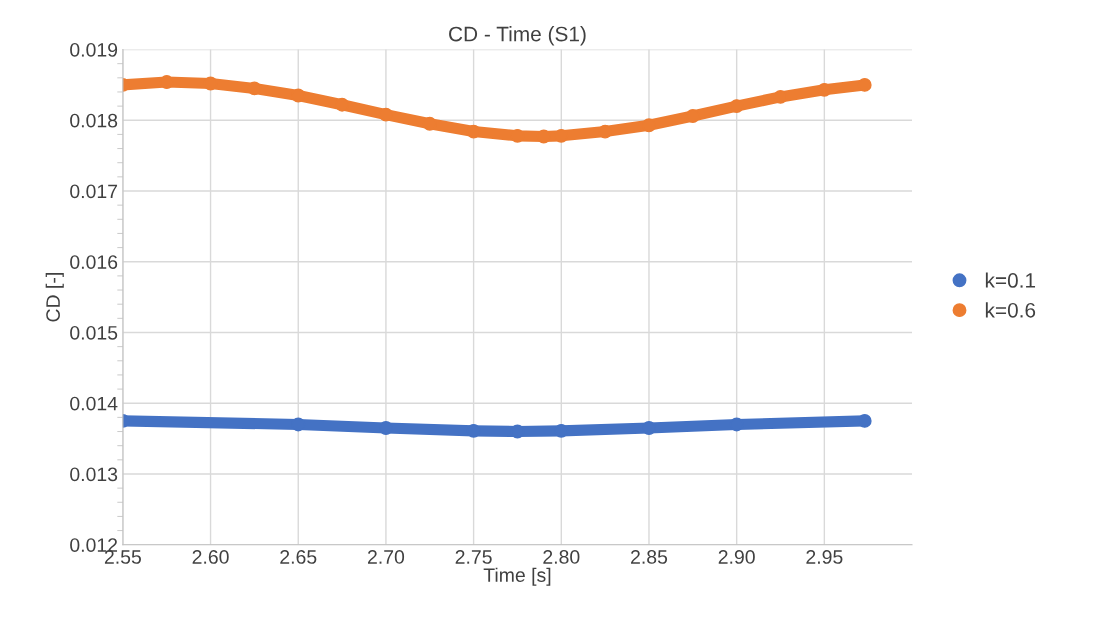 This screenshot has height=619, width=1117. What do you see at coordinates (473, 557) in the screenshot?
I see `x-tick-label: 2.75` at bounding box center [473, 557].